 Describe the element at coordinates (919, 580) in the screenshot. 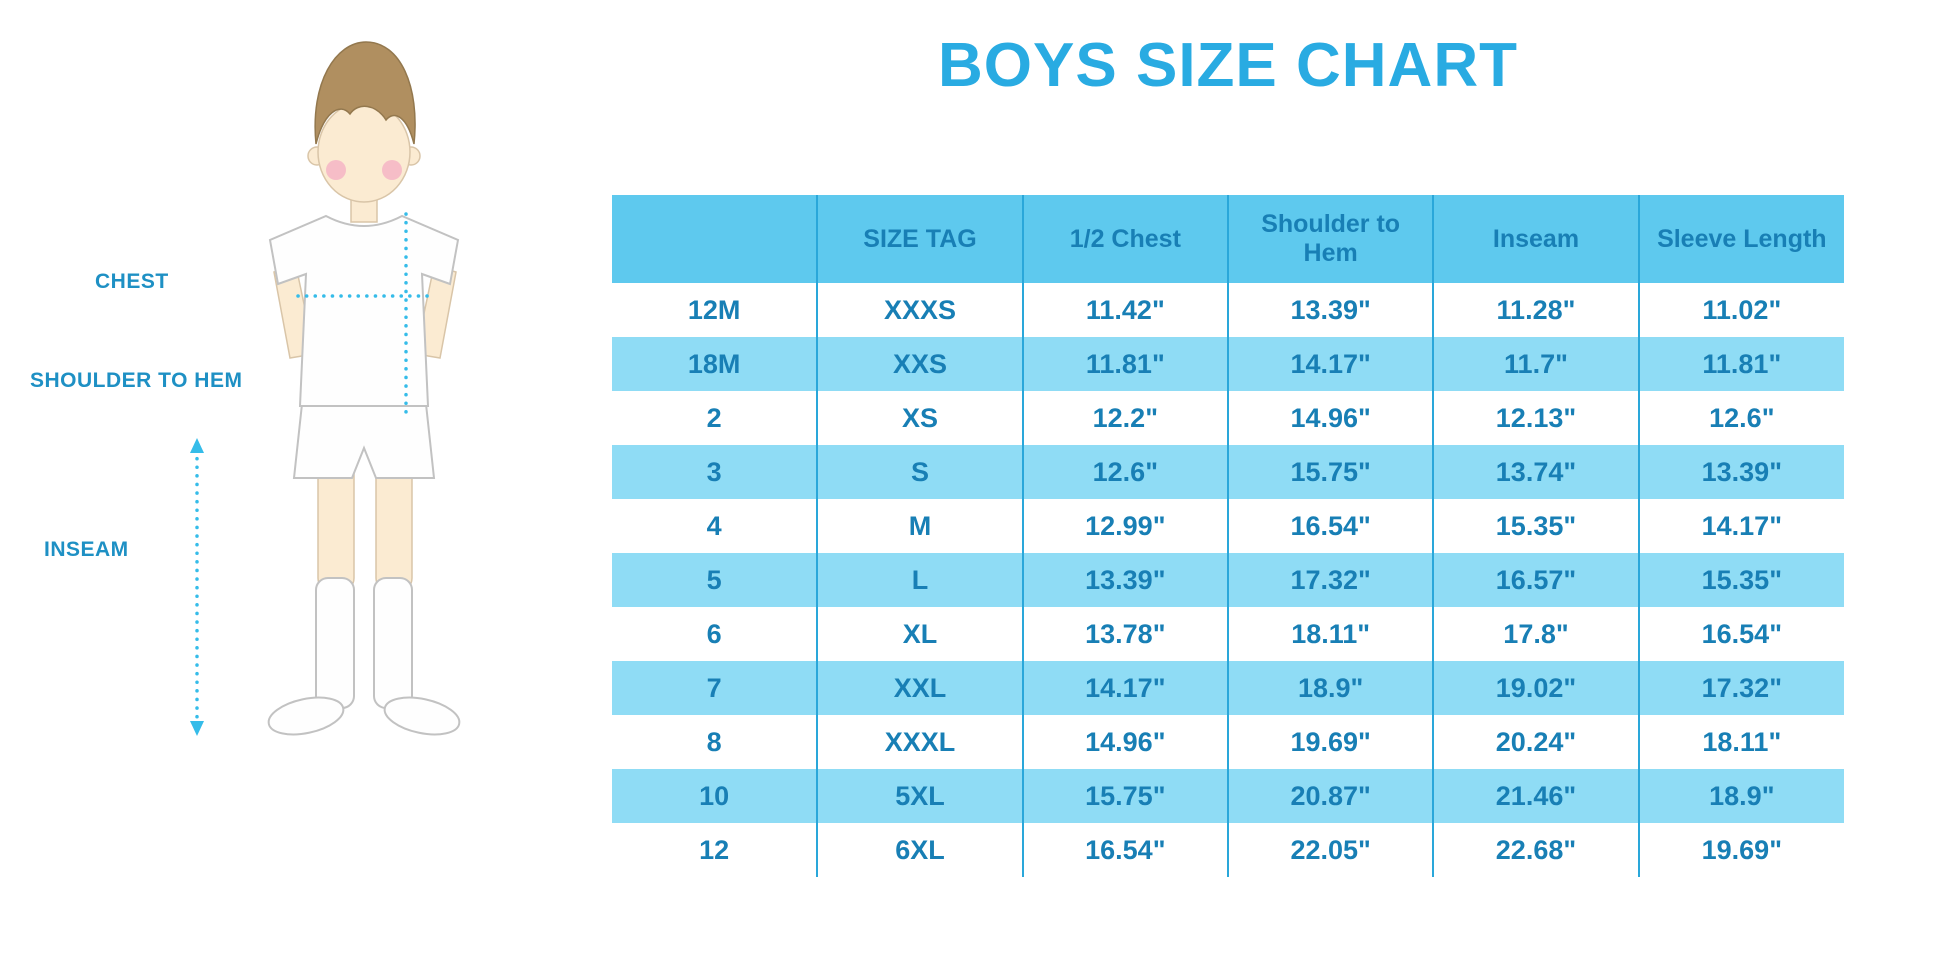

I see `table-cell: L` at that location.